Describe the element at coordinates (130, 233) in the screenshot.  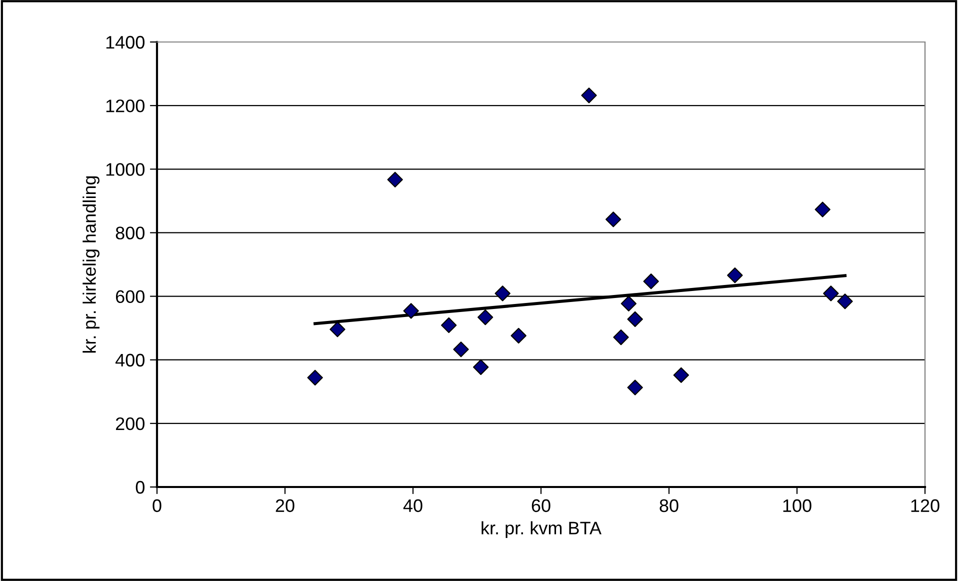
I see `y-tick-label: 800` at that location.